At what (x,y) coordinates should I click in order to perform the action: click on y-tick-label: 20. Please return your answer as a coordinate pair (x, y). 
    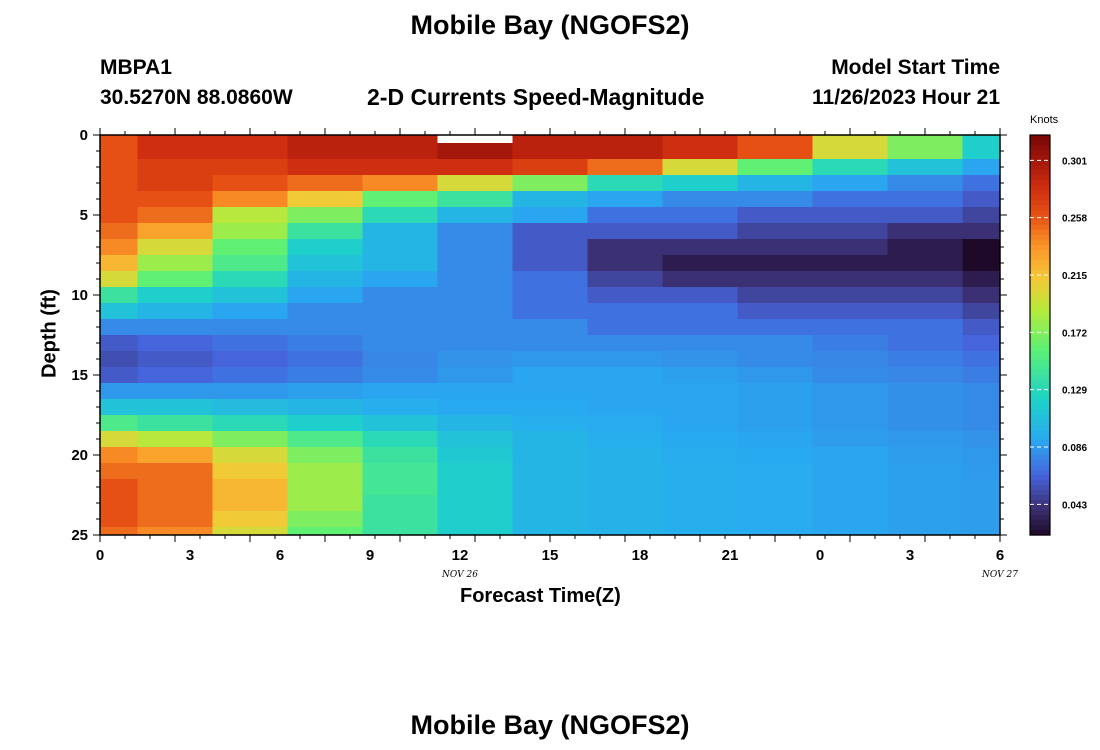
    Looking at the image, I should click on (79, 455).